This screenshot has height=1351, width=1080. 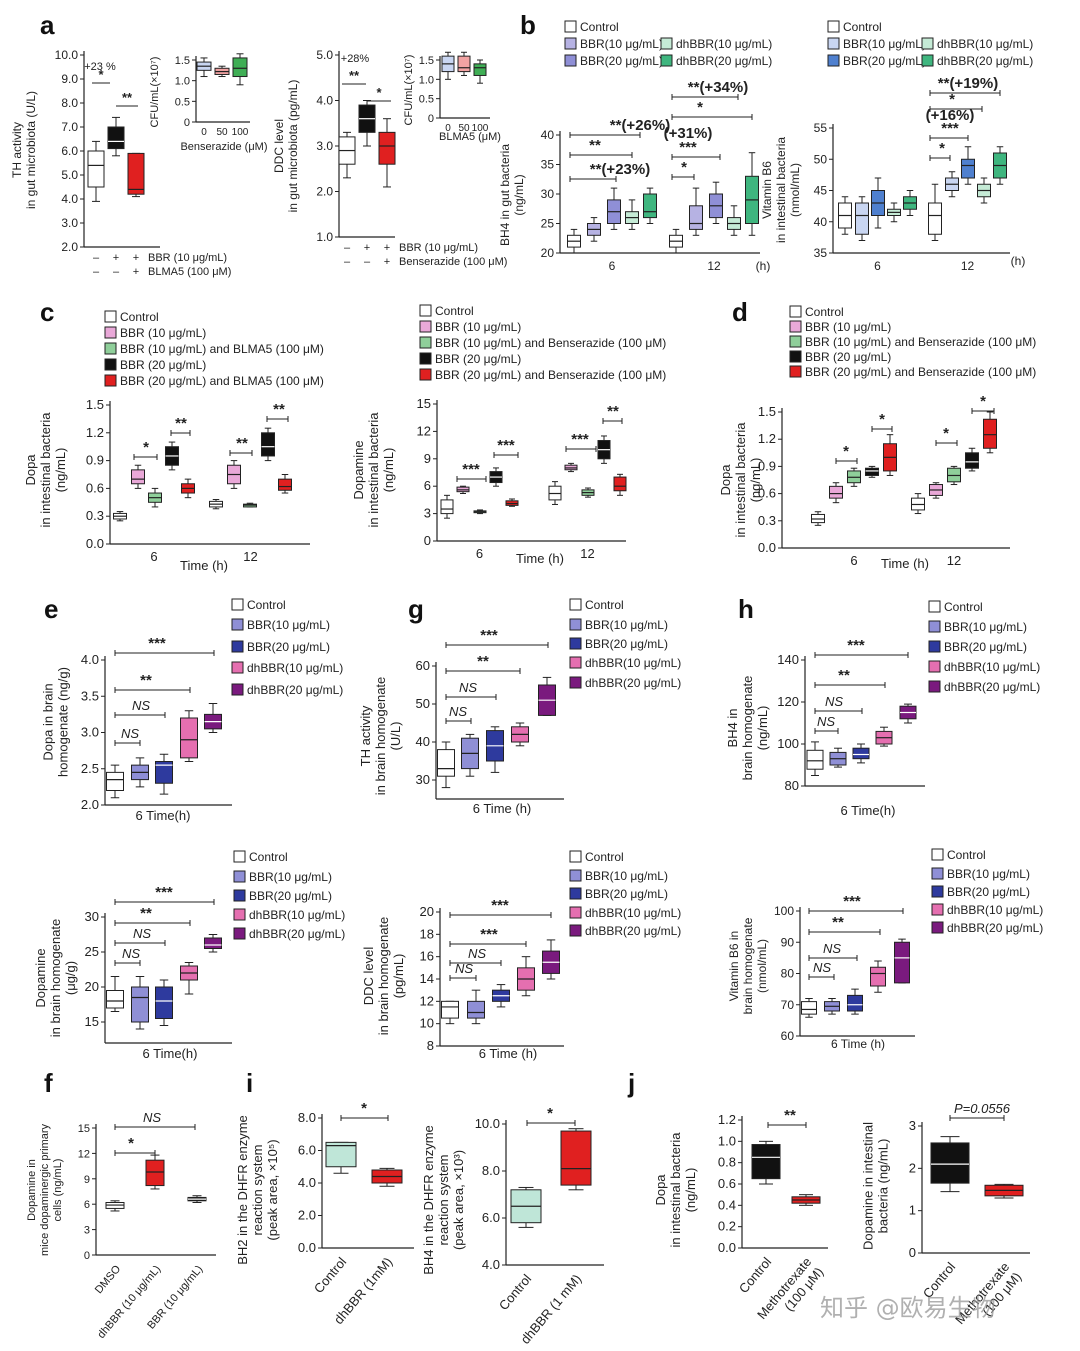 I want to click on g1-y-tick-label: 30, so click(x=423, y=779).